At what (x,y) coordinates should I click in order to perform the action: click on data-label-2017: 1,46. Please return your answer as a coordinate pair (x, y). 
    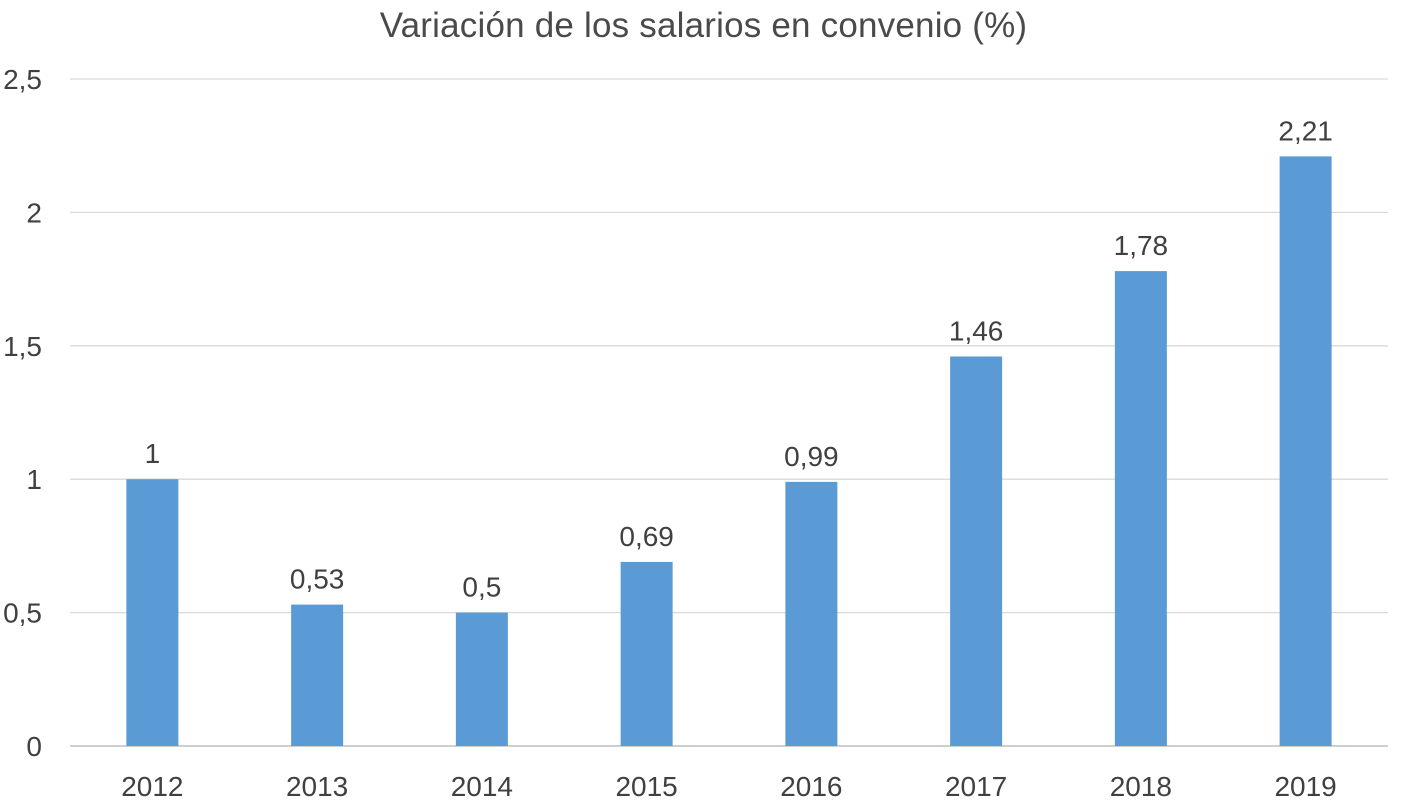
    Looking at the image, I should click on (976, 330).